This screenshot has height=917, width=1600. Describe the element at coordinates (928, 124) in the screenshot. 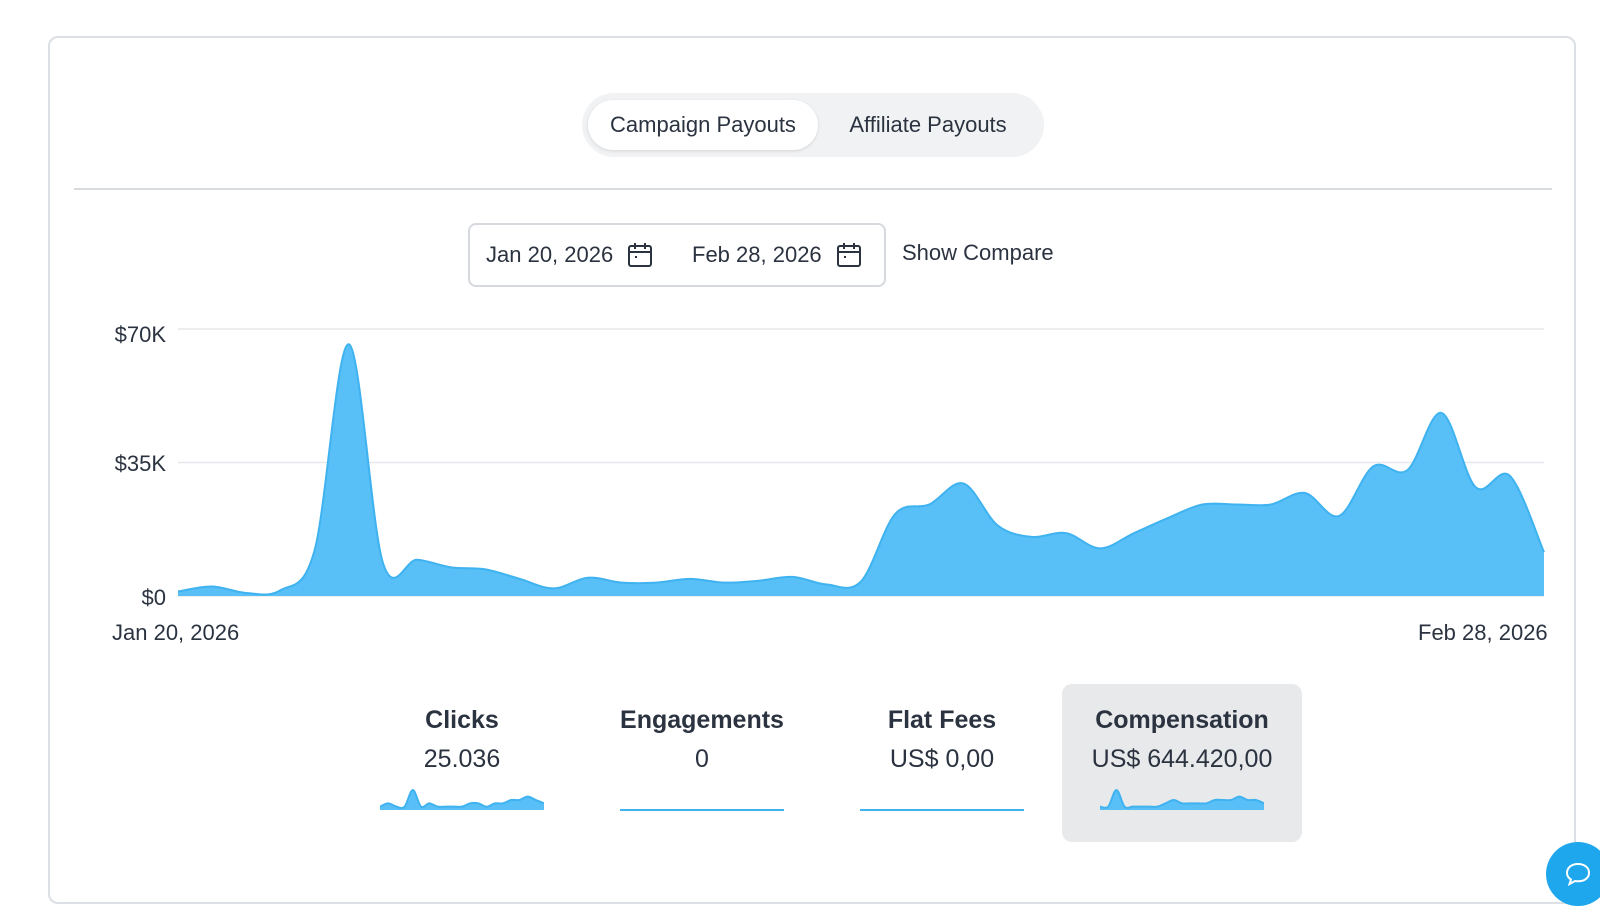

I see `tab-affiliate-payouts: Affiliate Payouts` at that location.